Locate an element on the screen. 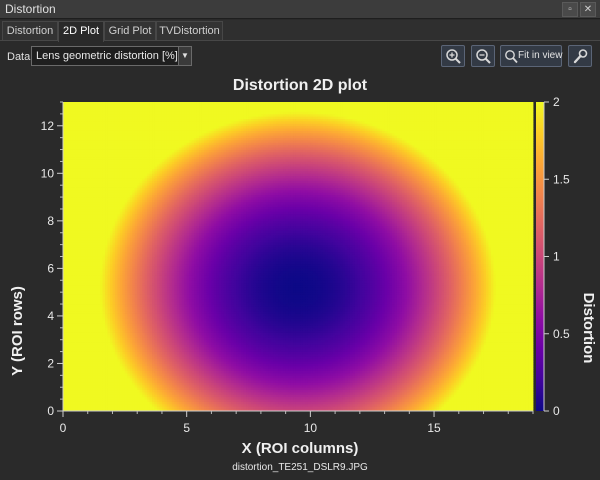 The image size is (600, 480). float-icon: ▫ is located at coordinates (570, 9).